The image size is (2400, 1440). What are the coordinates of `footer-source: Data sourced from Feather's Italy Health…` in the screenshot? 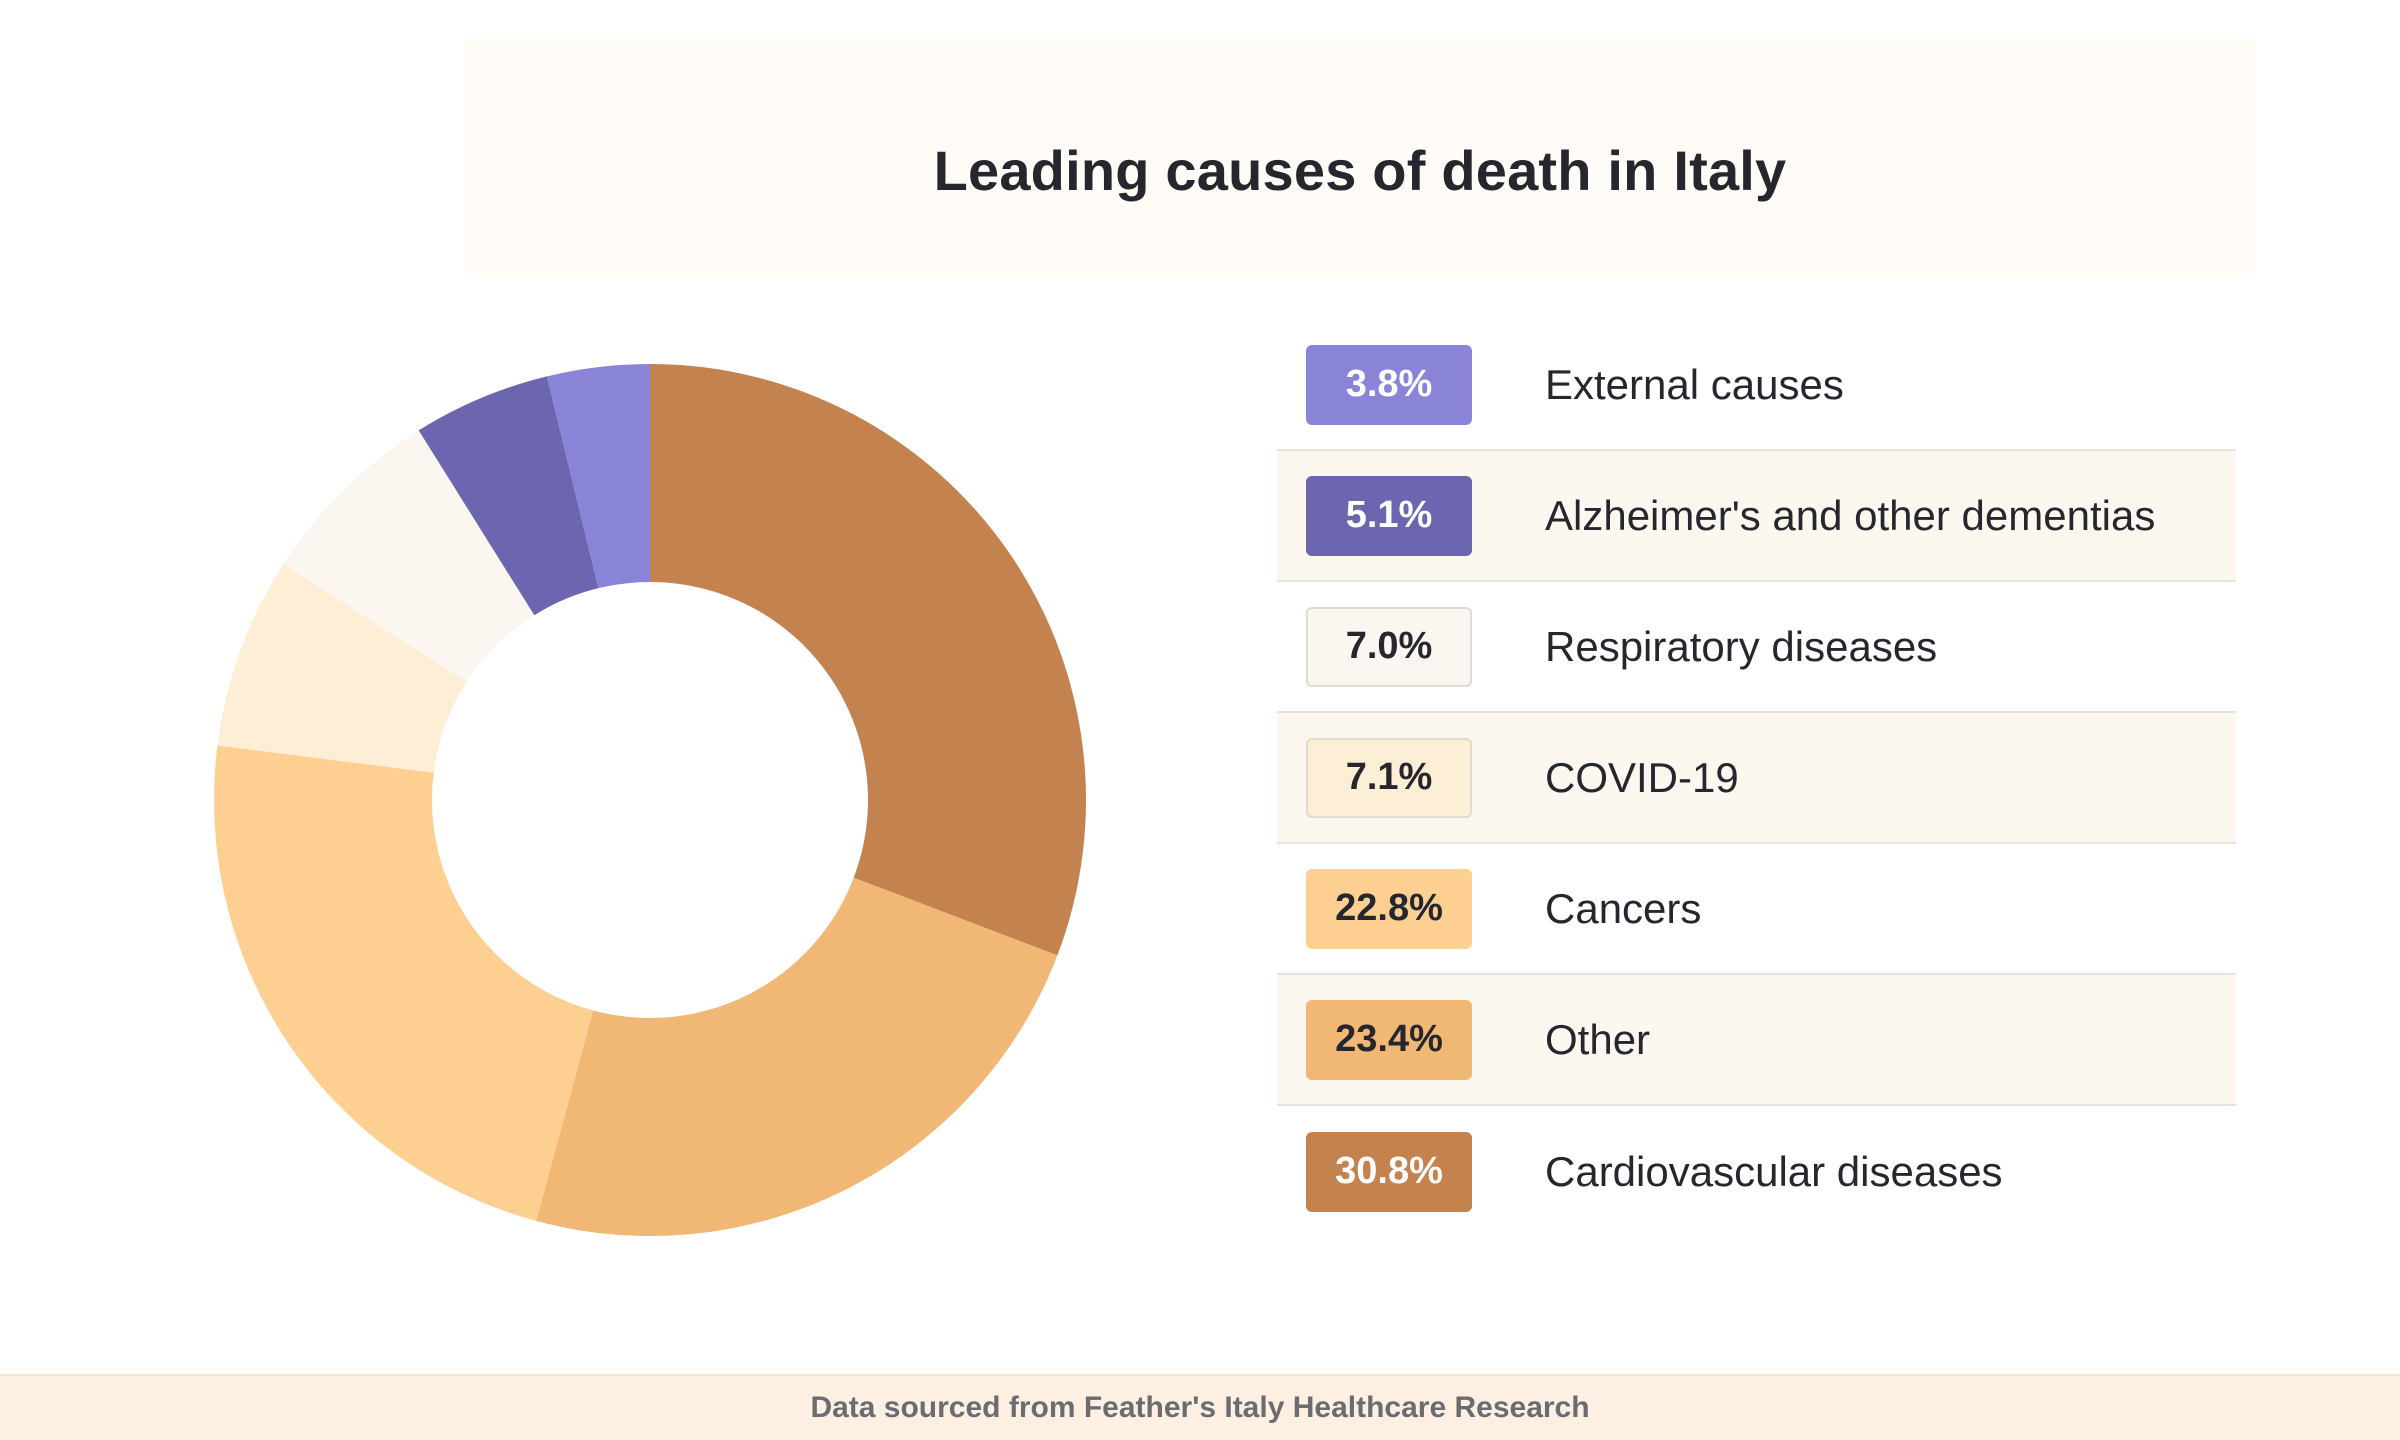 It's located at (1200, 1407).